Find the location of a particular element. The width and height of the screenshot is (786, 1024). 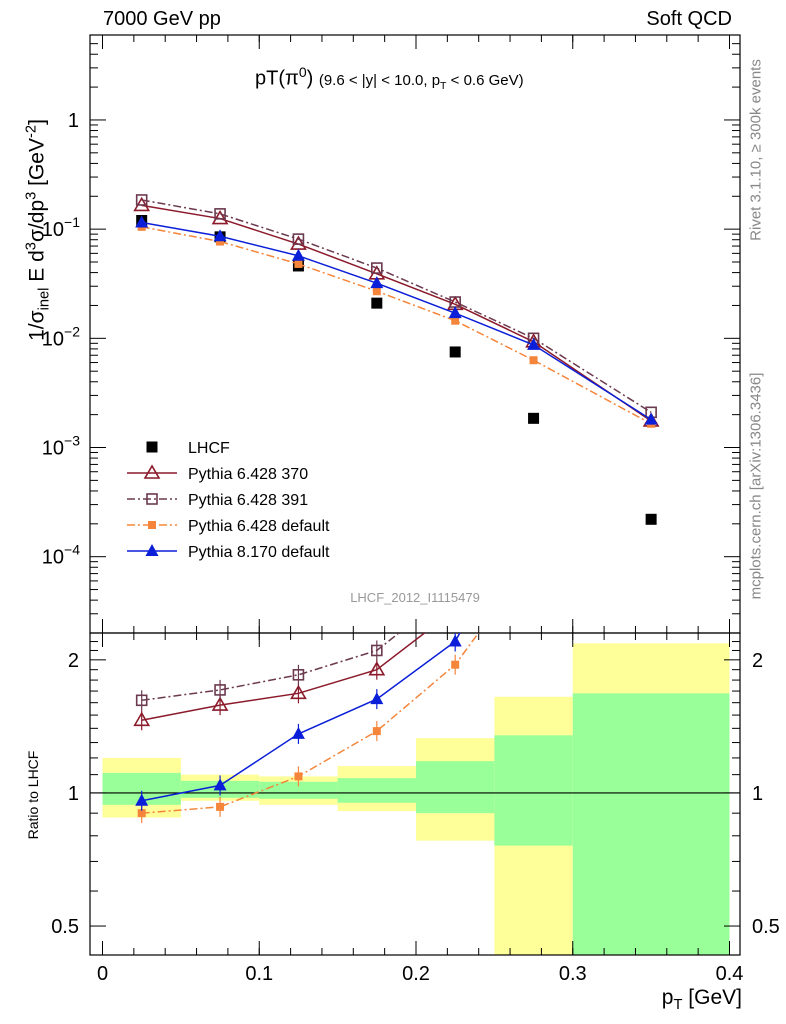

title-close: ) is located at coordinates (310, 78).